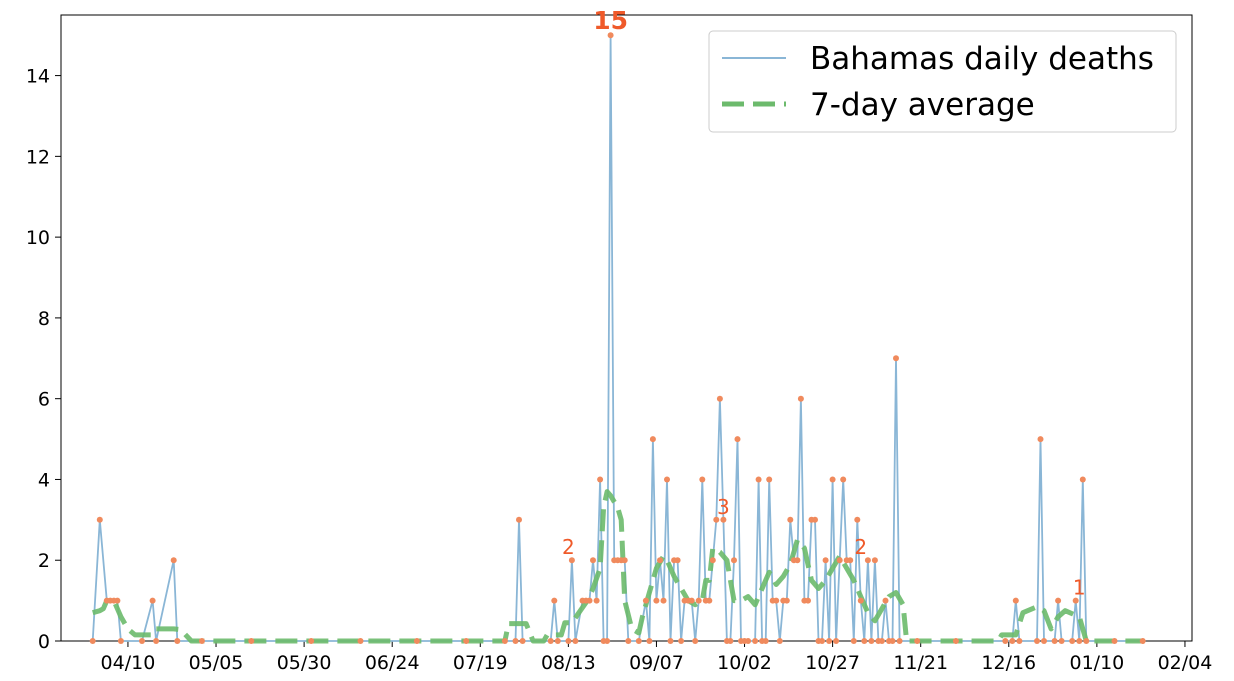 The height and width of the screenshot is (681, 1234). I want to click on y-tick-label: 14, so click(38, 77).